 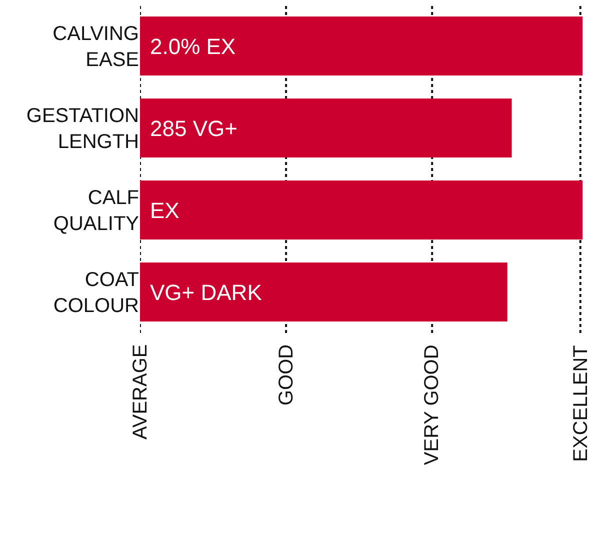 What do you see at coordinates (96, 293) in the screenshot?
I see `y-tick-label: COAT COLOUR` at bounding box center [96, 293].